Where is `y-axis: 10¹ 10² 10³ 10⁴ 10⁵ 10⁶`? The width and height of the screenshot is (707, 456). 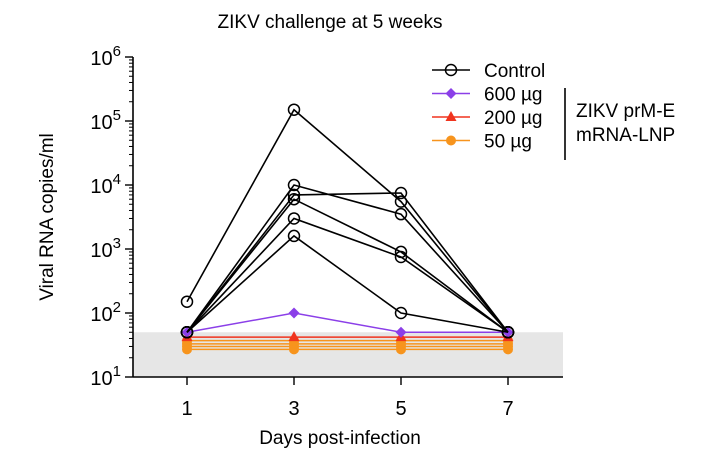
y-axis: 10¹ 10² 10³ 10⁴ 10⁵ 10⁶ is located at coordinates (112, 216).